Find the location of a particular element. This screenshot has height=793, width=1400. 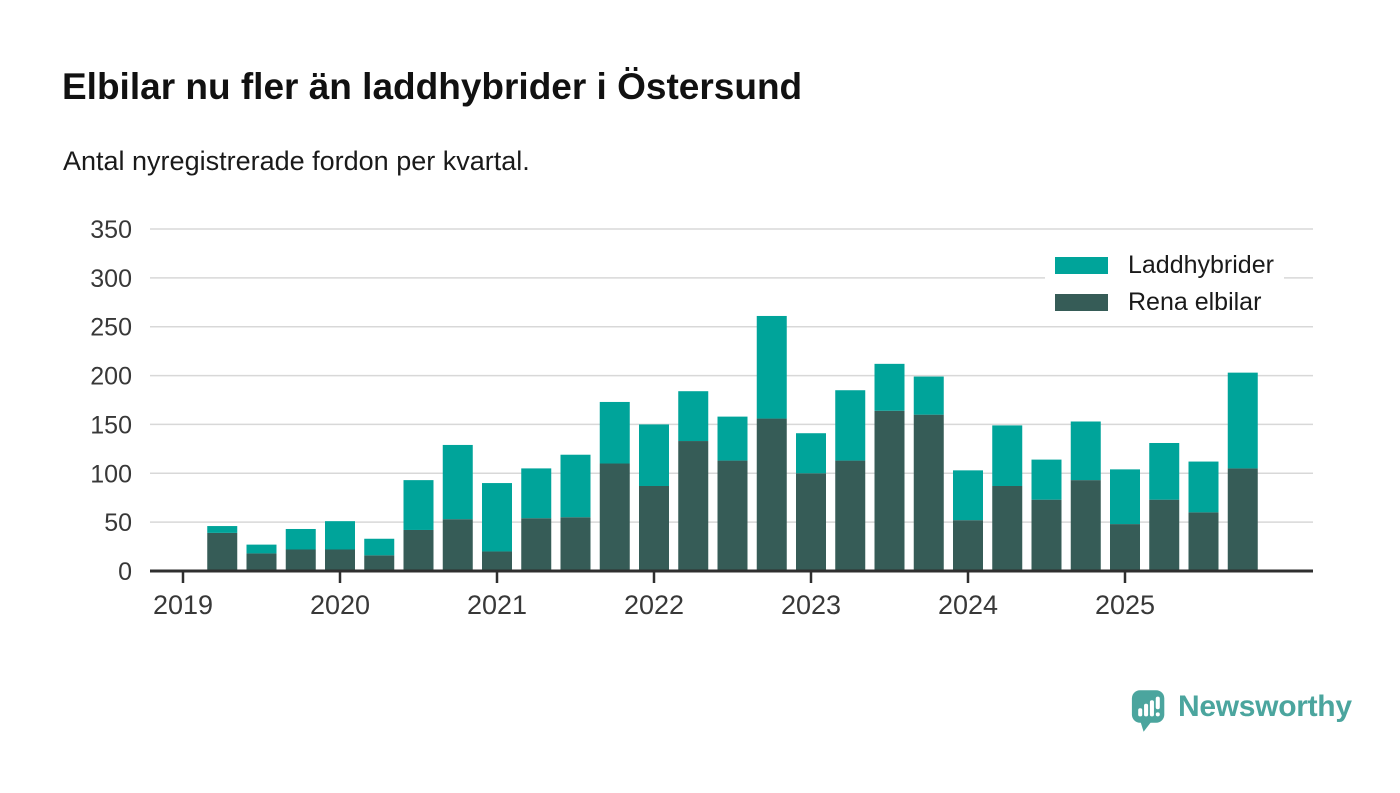

bar-2023-k3 is located at coordinates (889, 467).